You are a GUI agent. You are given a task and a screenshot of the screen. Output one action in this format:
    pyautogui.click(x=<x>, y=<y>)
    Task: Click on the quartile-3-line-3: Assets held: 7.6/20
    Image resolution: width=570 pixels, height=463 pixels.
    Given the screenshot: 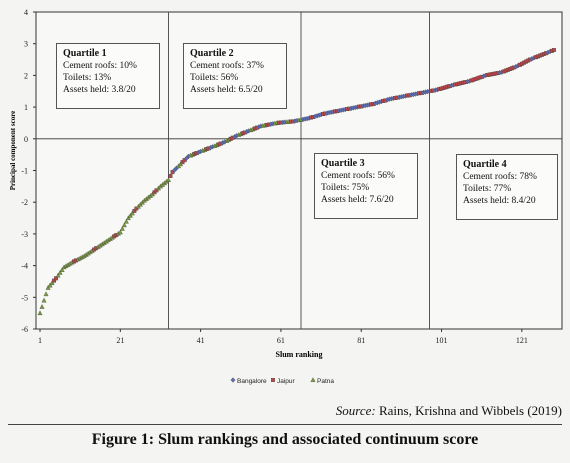 What is the action you would take?
    pyautogui.click(x=357, y=200)
    